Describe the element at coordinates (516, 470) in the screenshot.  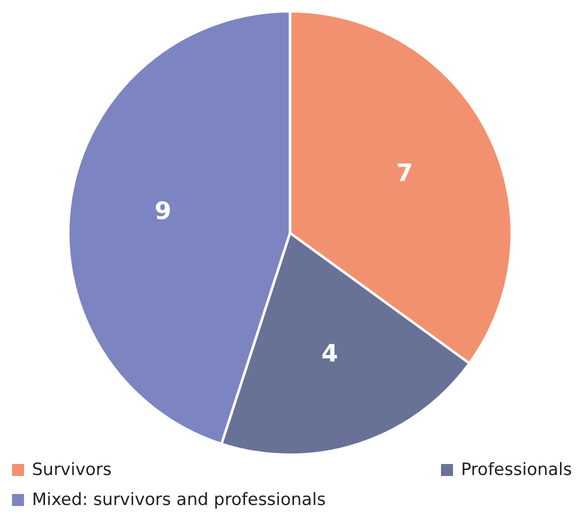
I see `legend-label: Professionals` at that location.